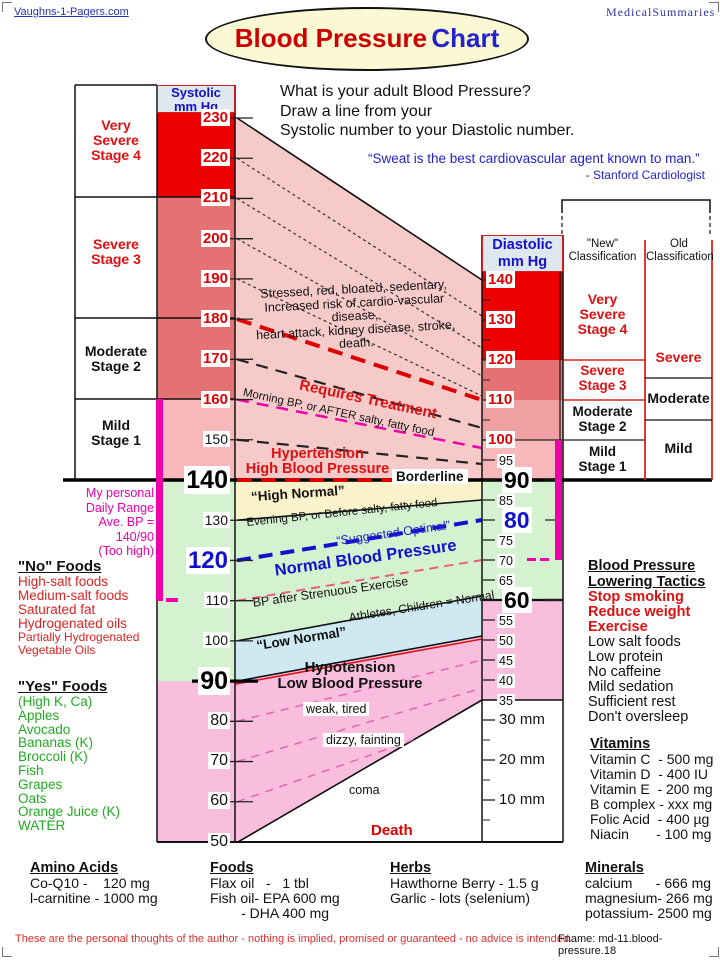  What do you see at coordinates (259, 883) in the screenshot?
I see `foods-list-item-0: Flax oil - 1 tbl` at bounding box center [259, 883].